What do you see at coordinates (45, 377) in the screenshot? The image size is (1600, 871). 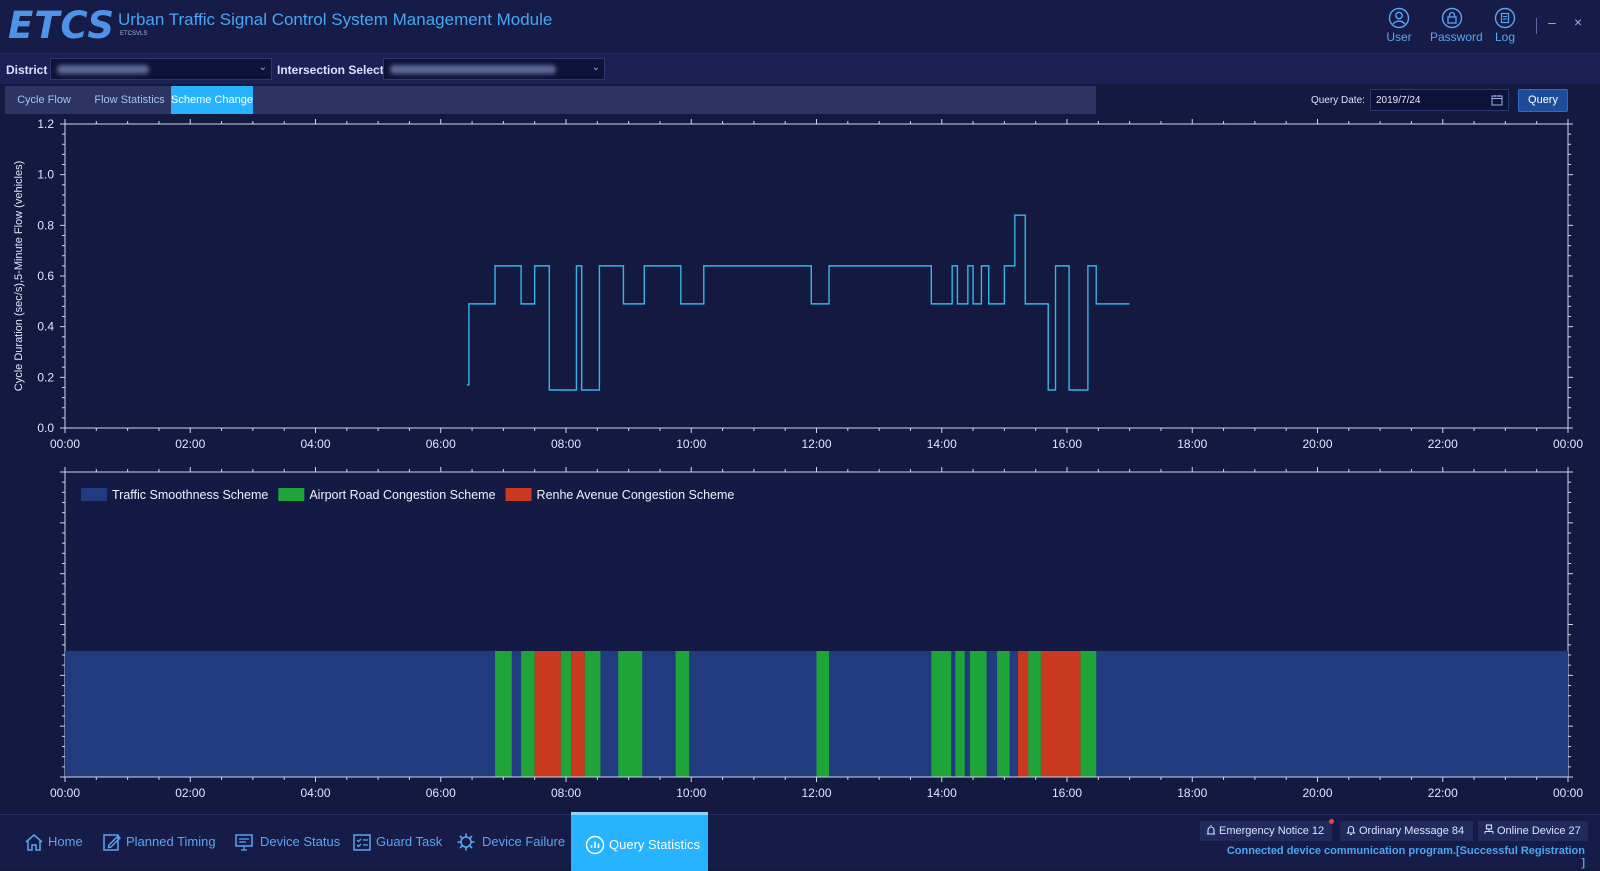 I see `y-tick-label: 0.2` at bounding box center [45, 377].